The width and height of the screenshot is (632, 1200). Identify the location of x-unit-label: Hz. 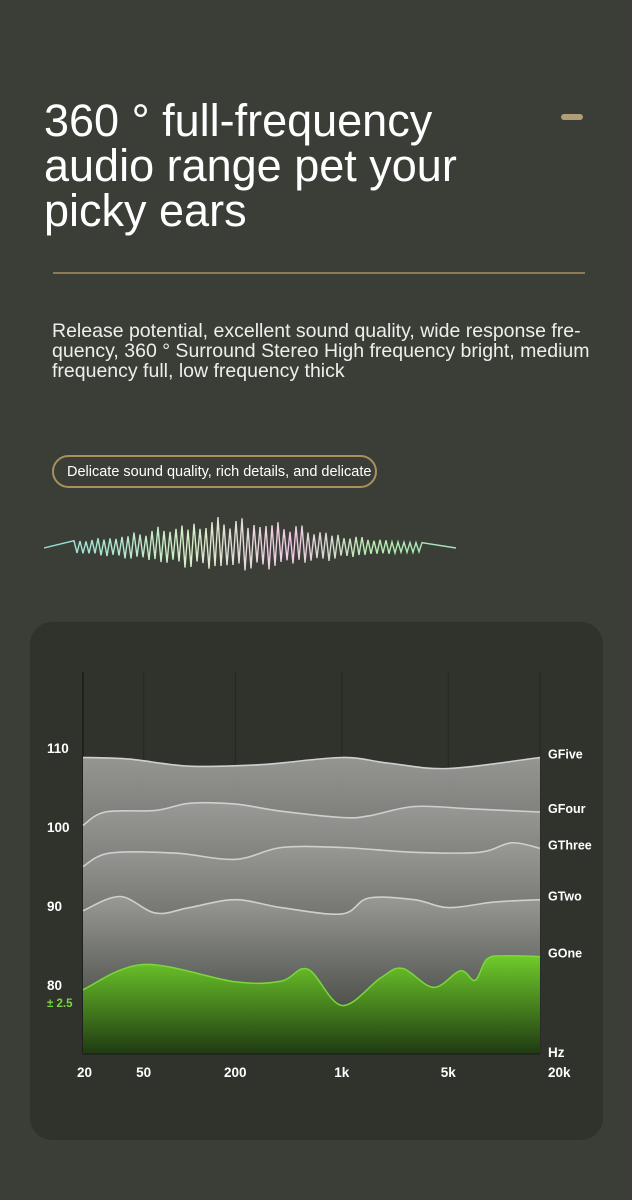
(556, 1052).